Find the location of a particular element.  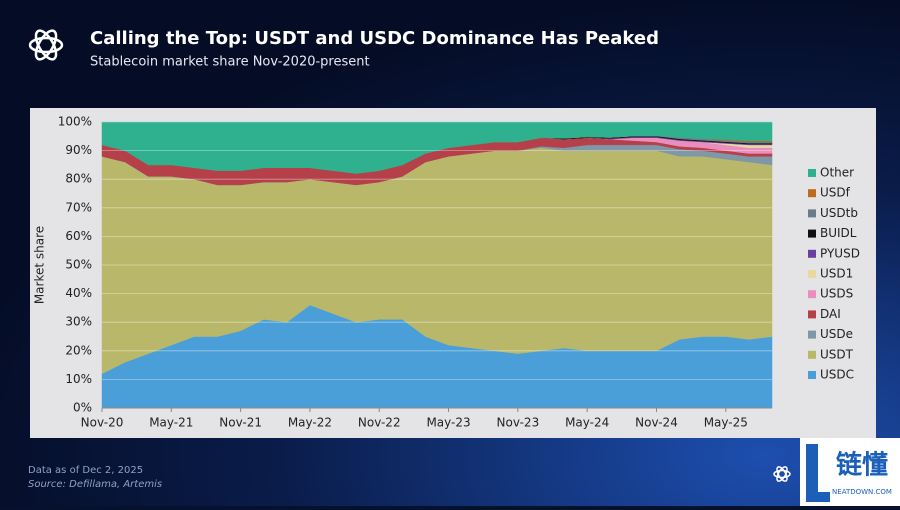

legend-label: Other is located at coordinates (837, 173).